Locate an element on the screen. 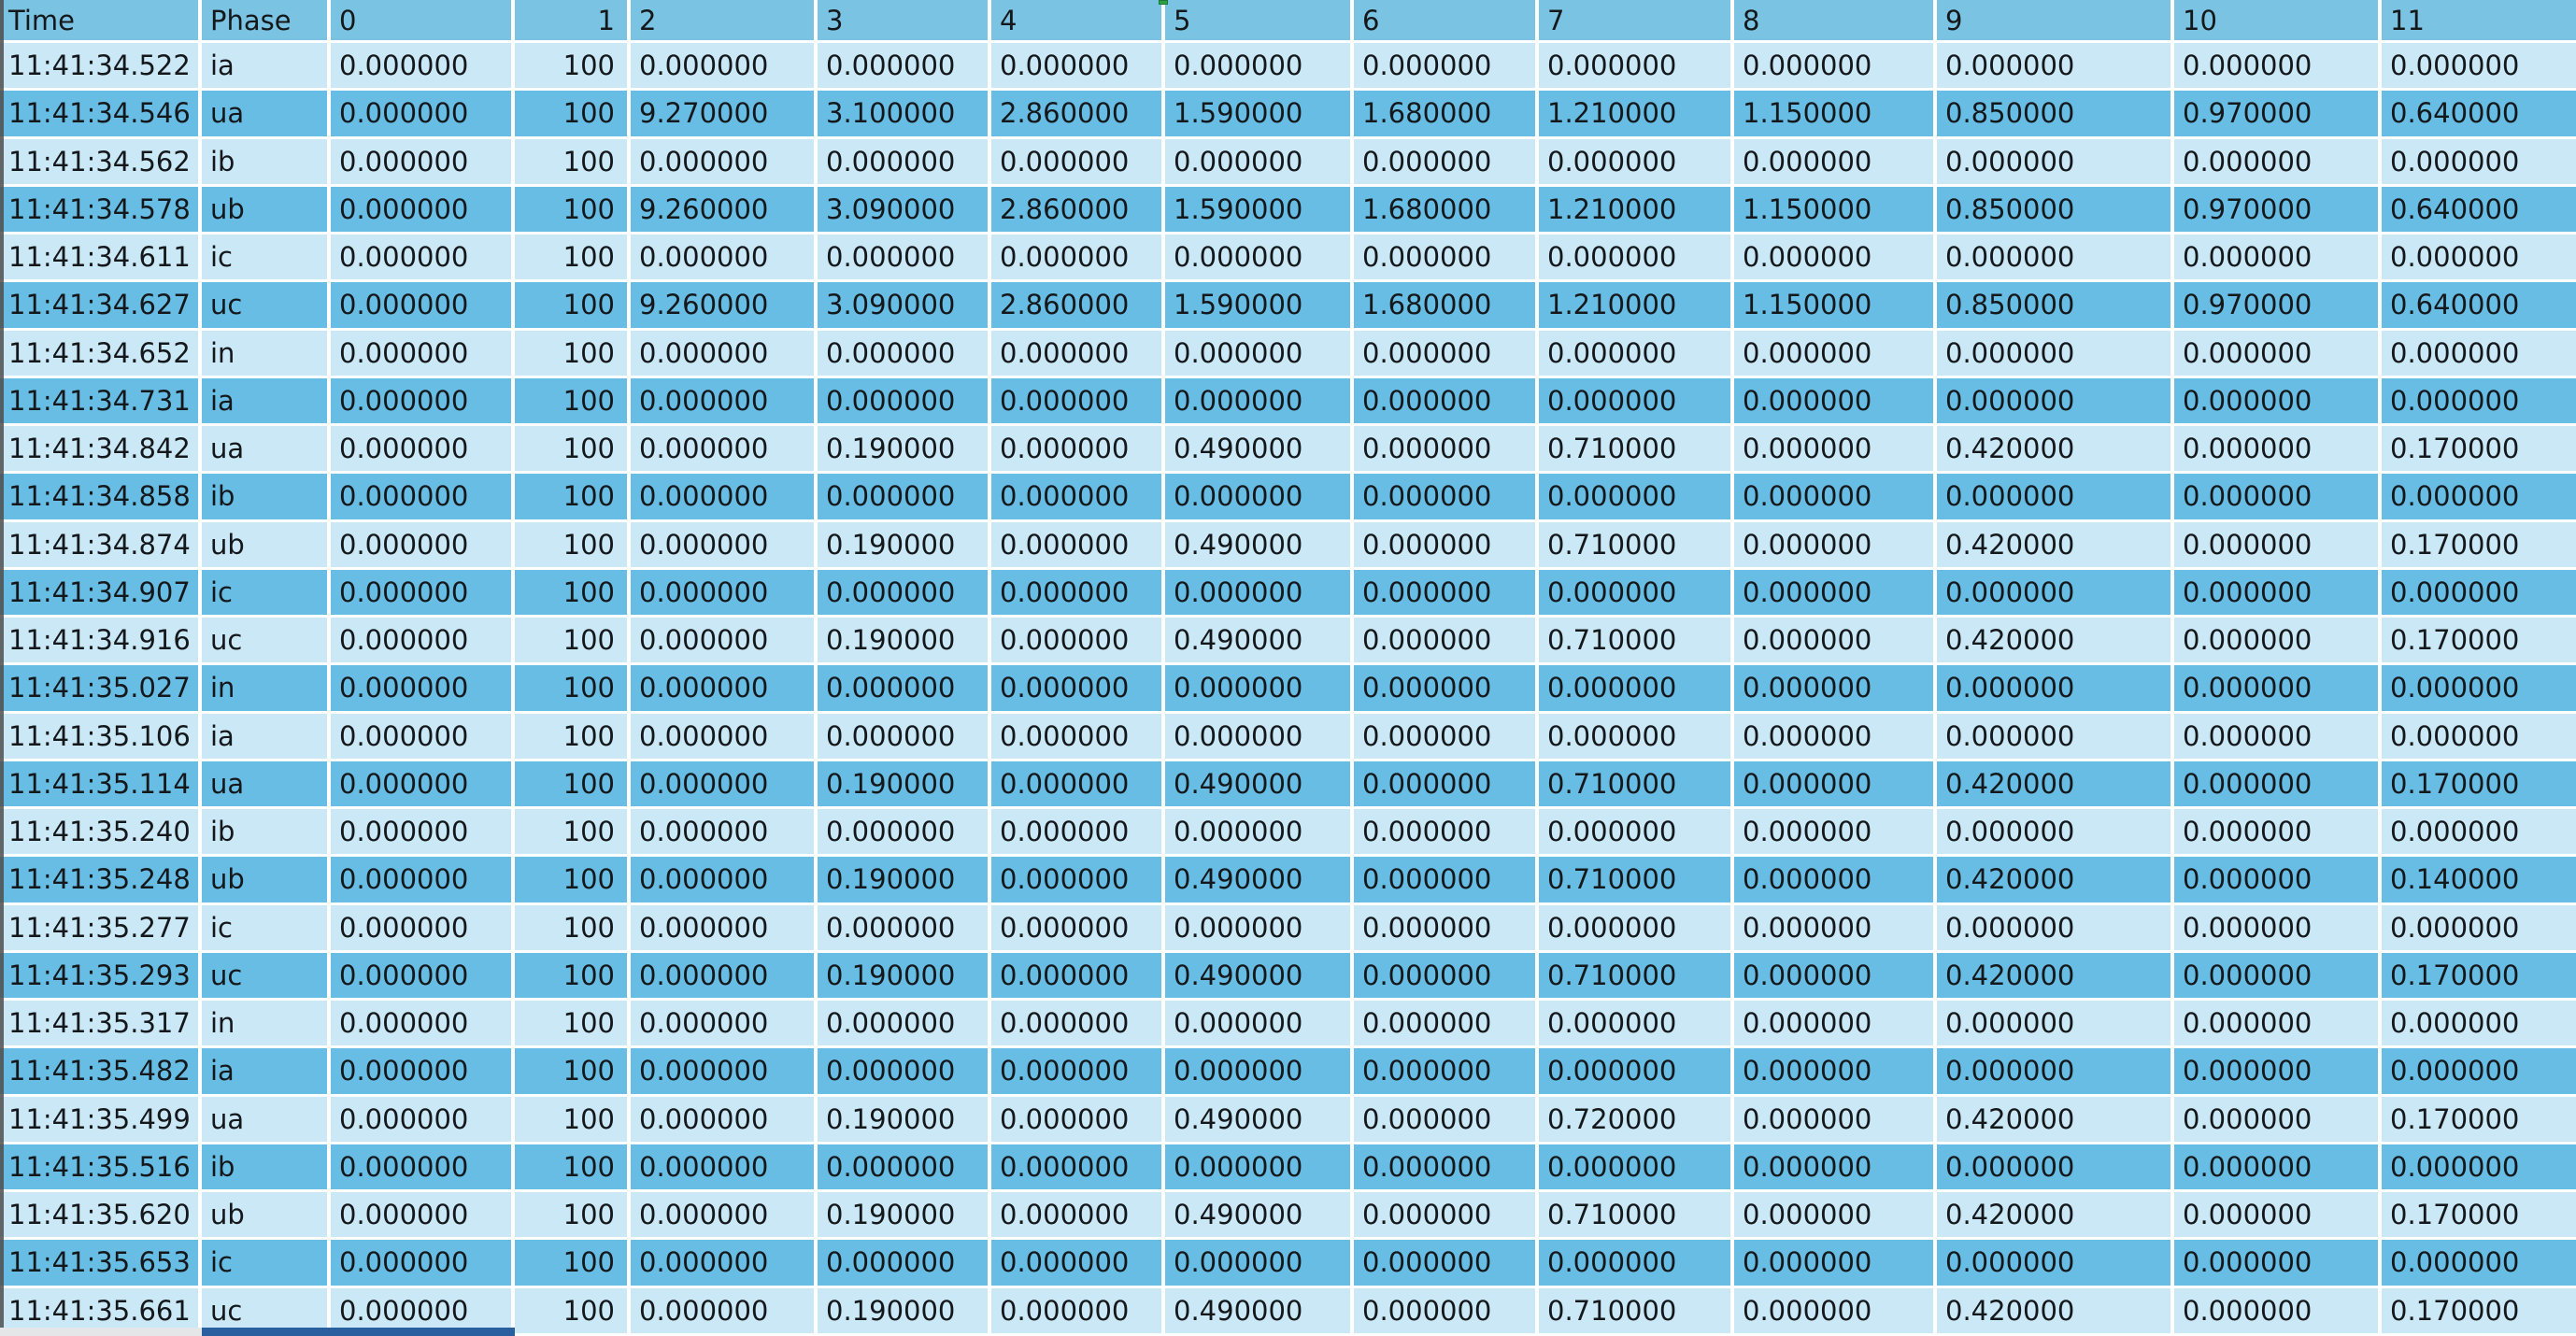  phase-cell: ia is located at coordinates (266, 1072).